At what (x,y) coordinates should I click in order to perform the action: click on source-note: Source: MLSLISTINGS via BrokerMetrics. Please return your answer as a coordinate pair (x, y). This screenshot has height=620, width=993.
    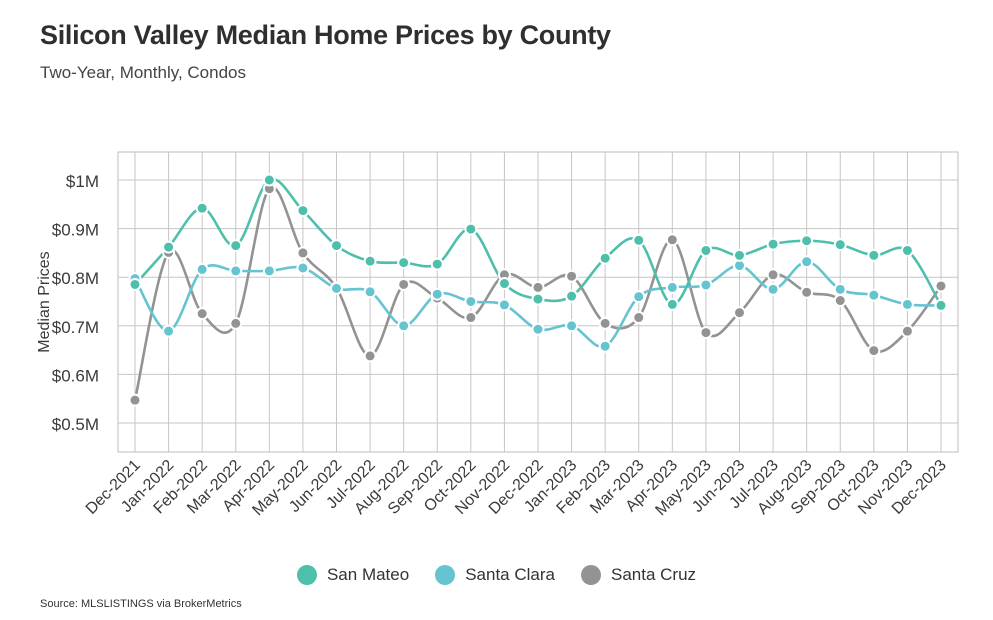
    Looking at the image, I should click on (141, 604).